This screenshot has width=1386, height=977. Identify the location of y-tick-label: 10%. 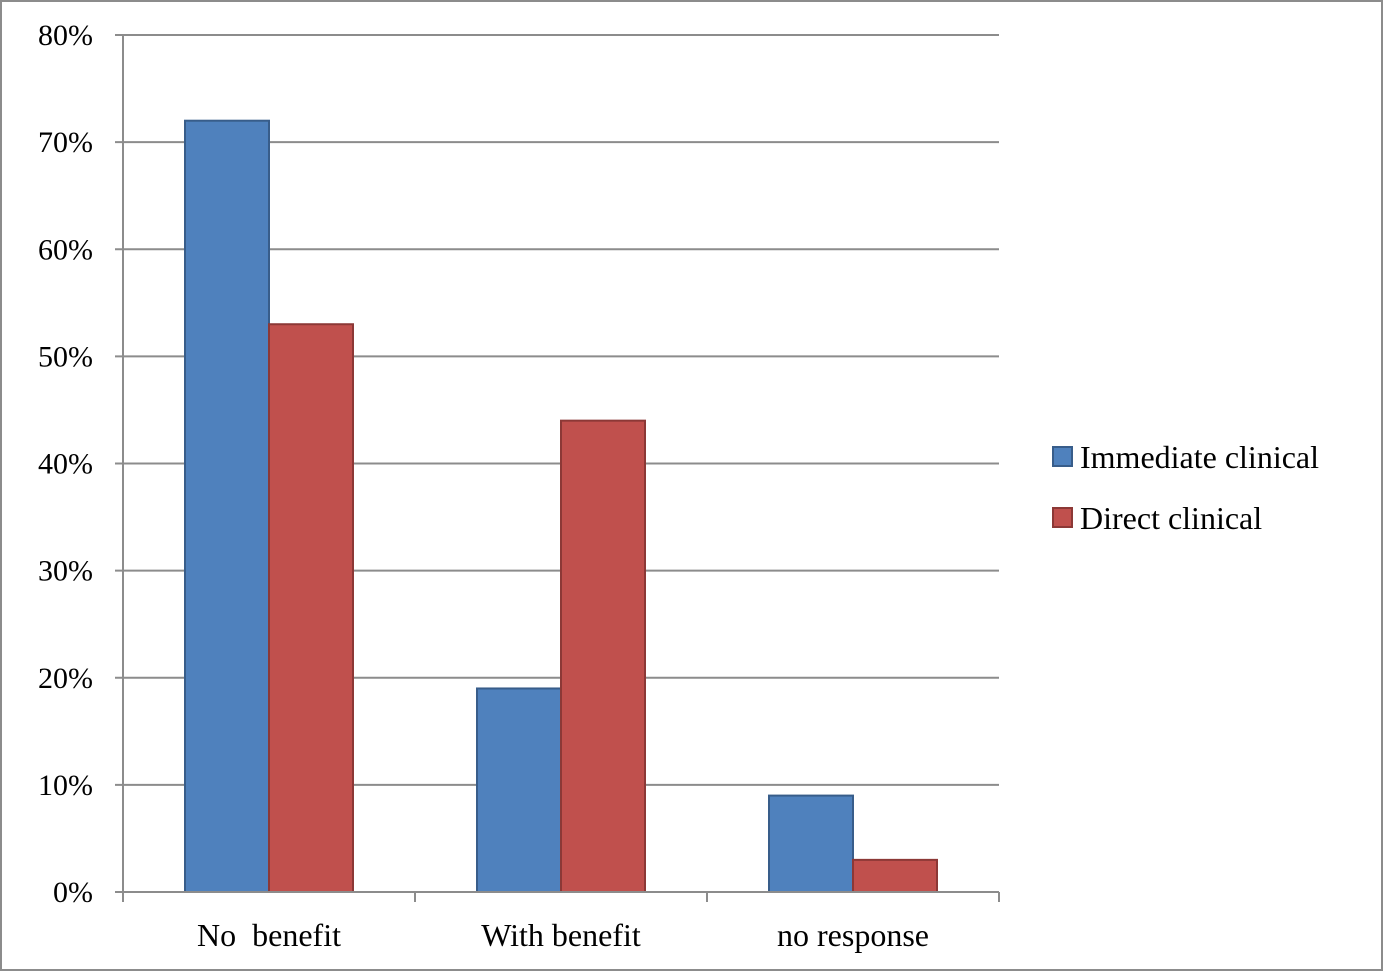
(65, 785).